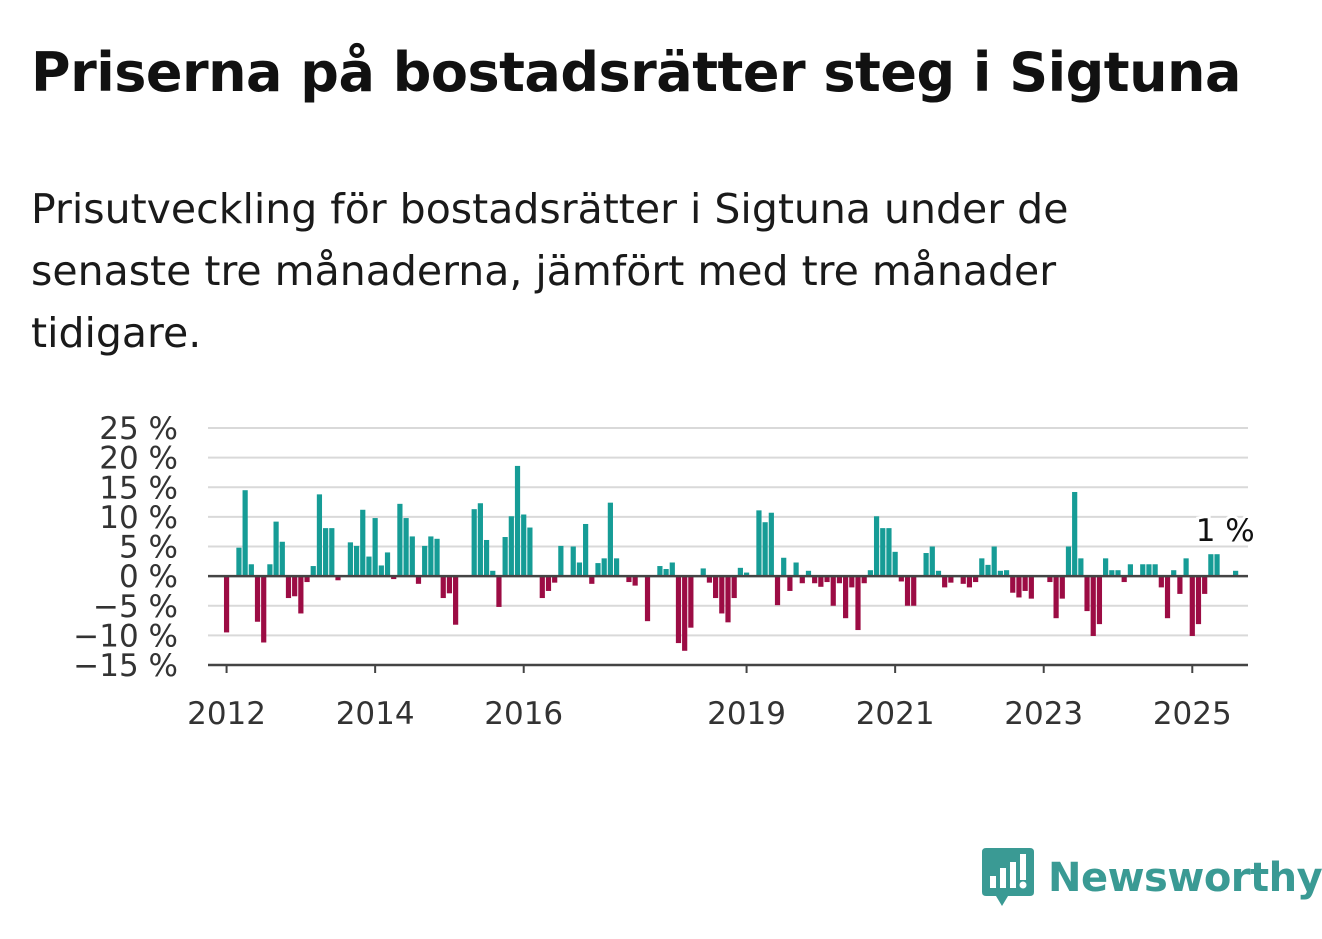 The height and width of the screenshot is (939, 1322). Describe the element at coordinates (1152, 878) in the screenshot. I see `brand-logo: Newsworthy` at that location.